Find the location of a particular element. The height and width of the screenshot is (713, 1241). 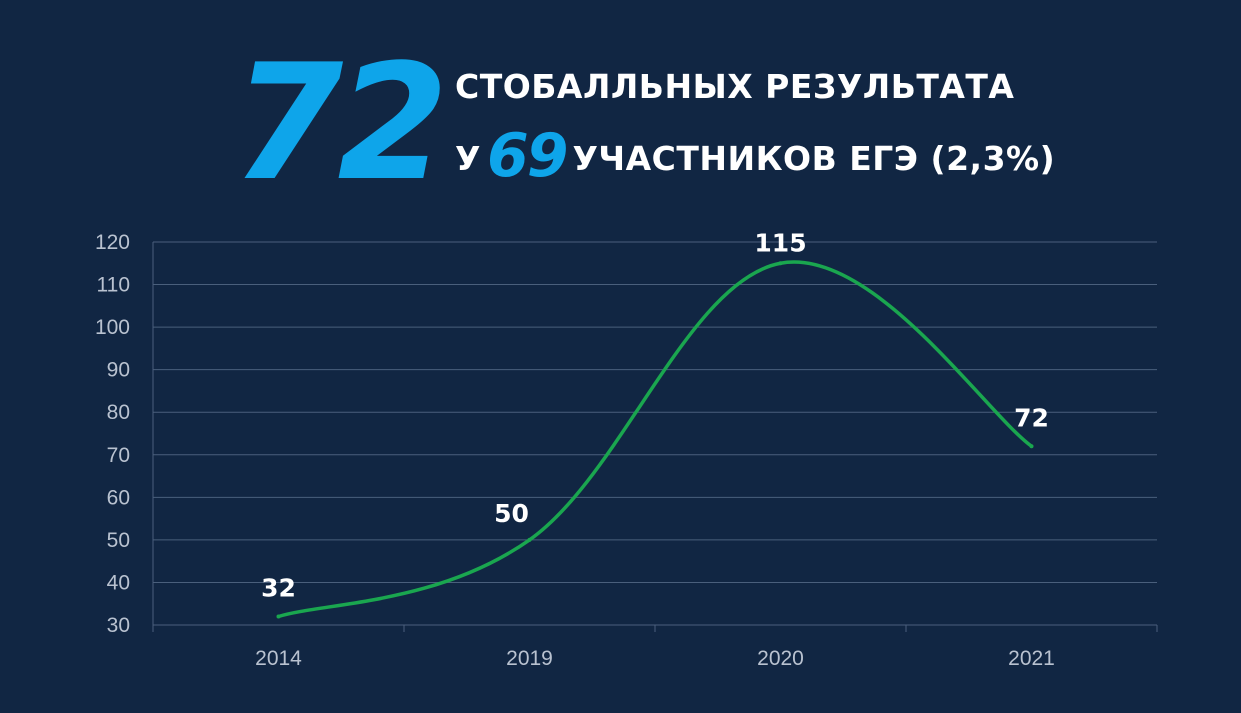

x-tick-label-2020: 2020 is located at coordinates (780, 658).